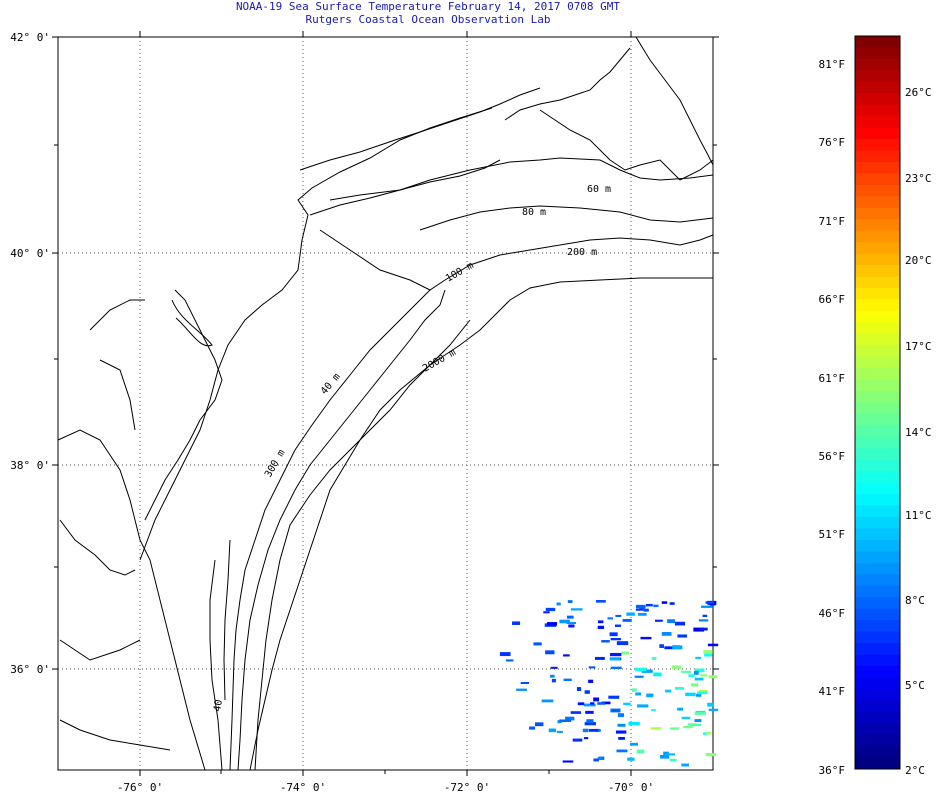 The image size is (936, 800). I want to click on contour-label-80m: 80 m, so click(534, 212).